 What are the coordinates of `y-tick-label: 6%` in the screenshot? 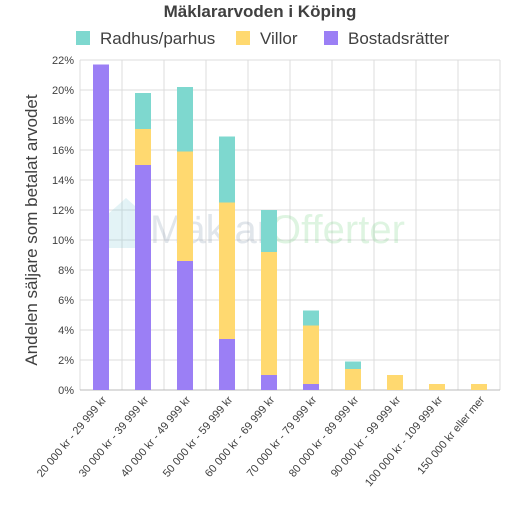 It's located at (66, 301).